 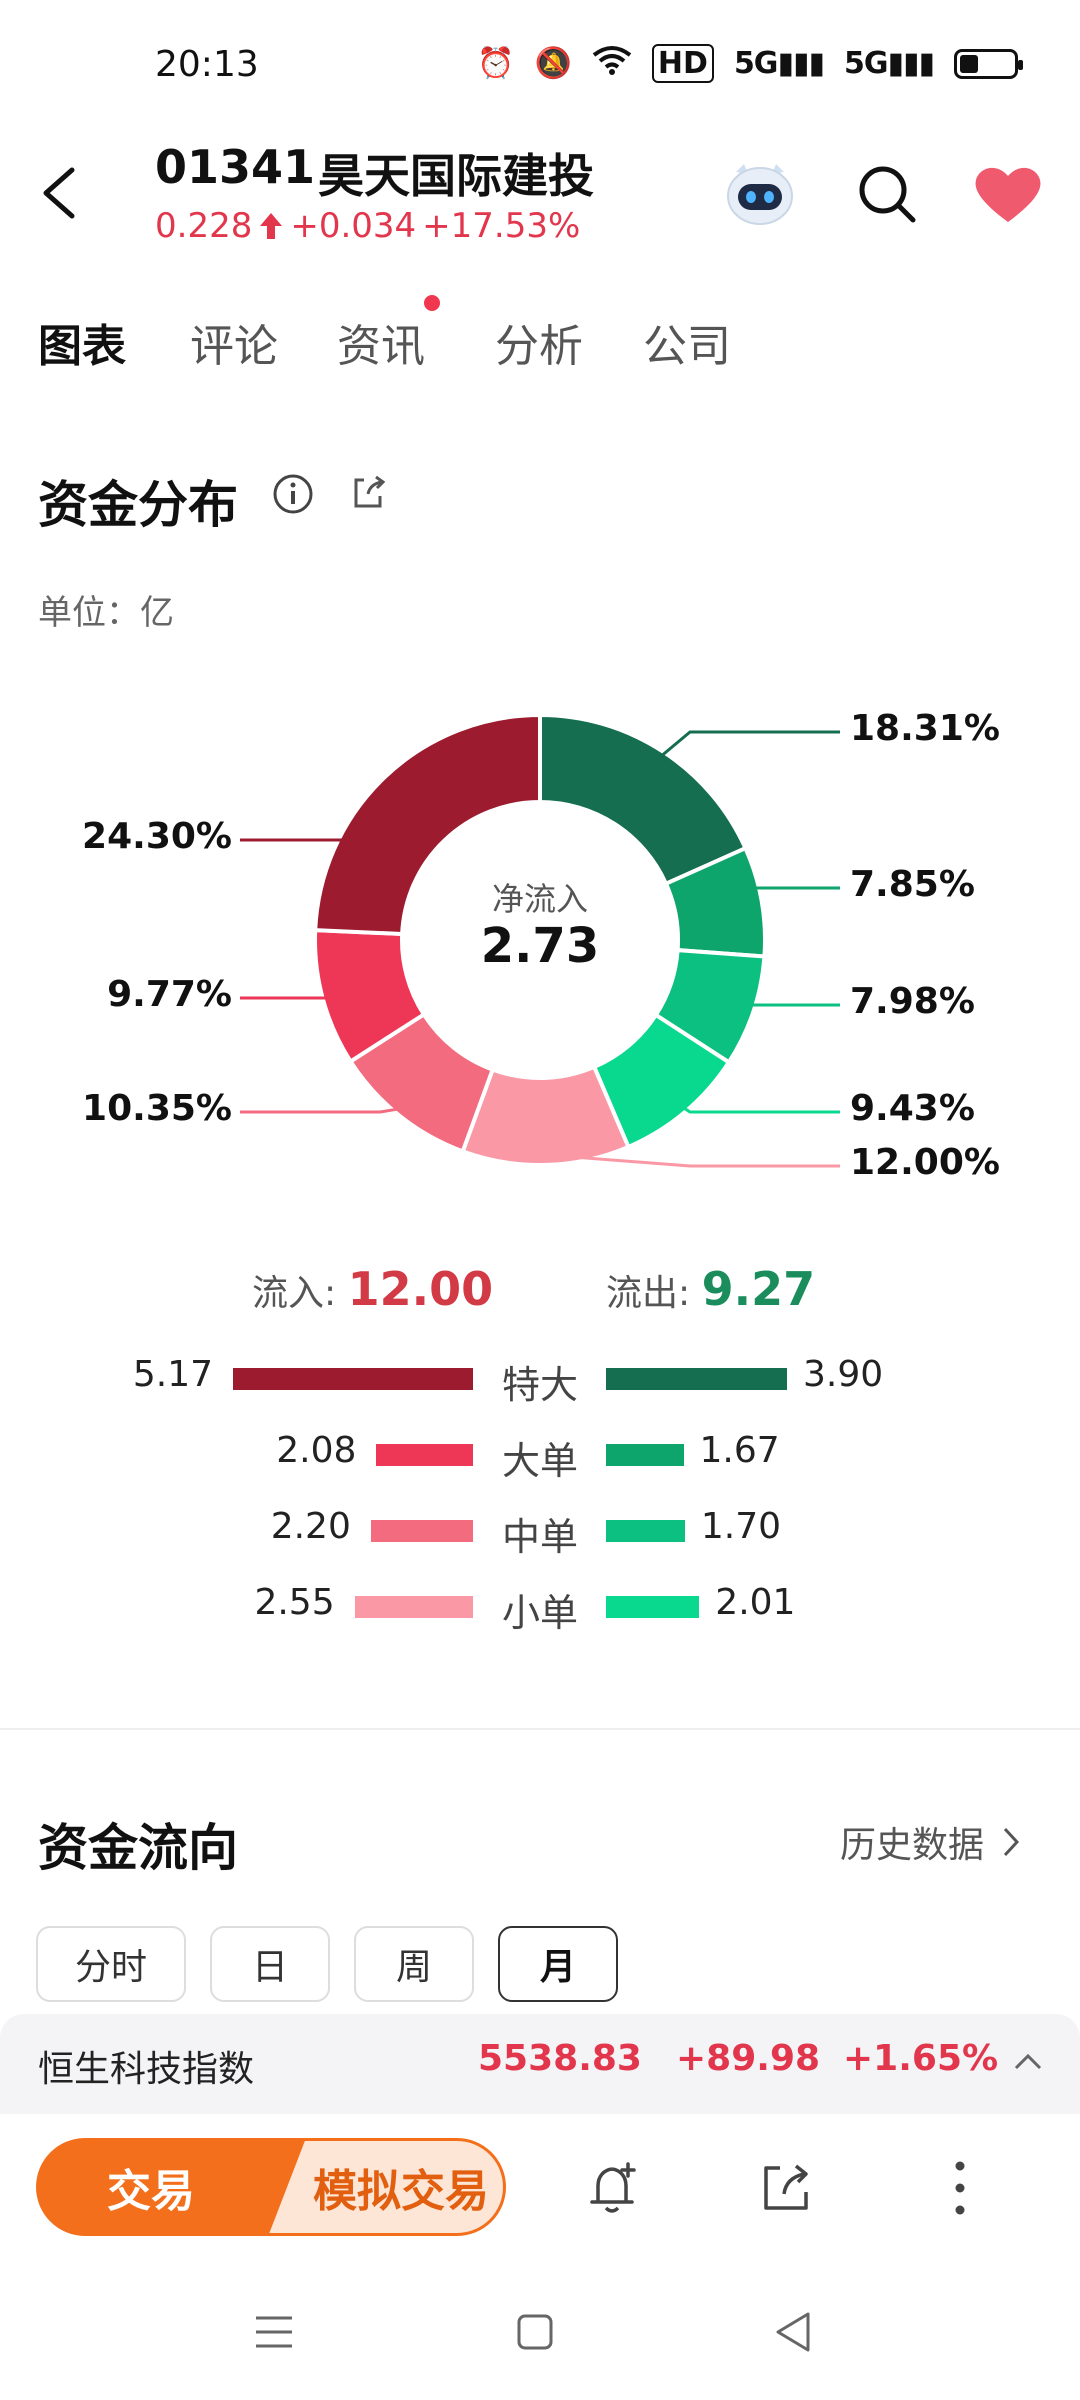 I want to click on inflow-total: 流入: 12.00, so click(x=373, y=1289).